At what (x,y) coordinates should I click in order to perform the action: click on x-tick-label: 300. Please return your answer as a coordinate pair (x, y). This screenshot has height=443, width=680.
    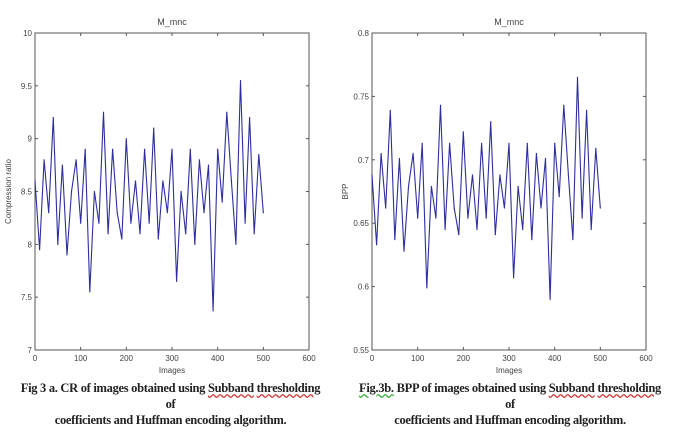
    Looking at the image, I should click on (509, 358).